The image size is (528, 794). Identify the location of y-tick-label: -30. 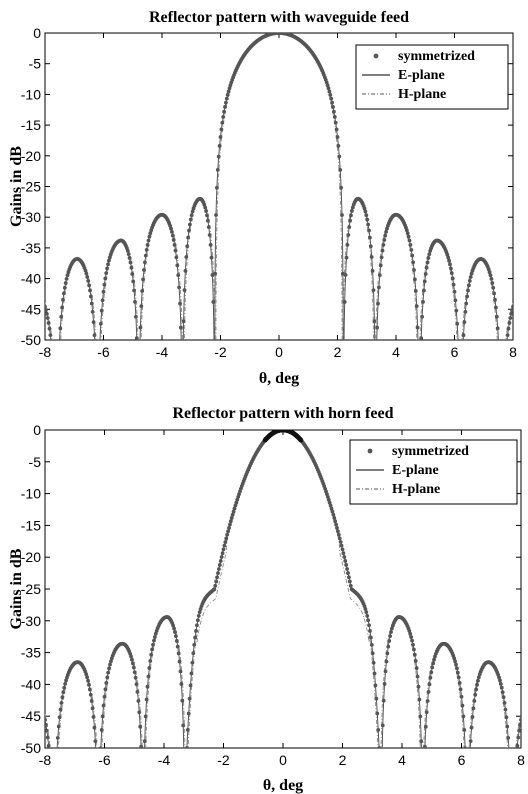
(31, 217).